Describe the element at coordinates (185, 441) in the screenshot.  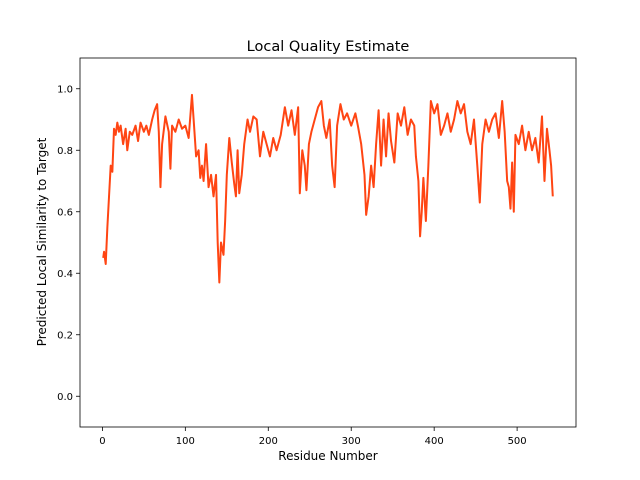
I see `x-tick-label: 100` at that location.